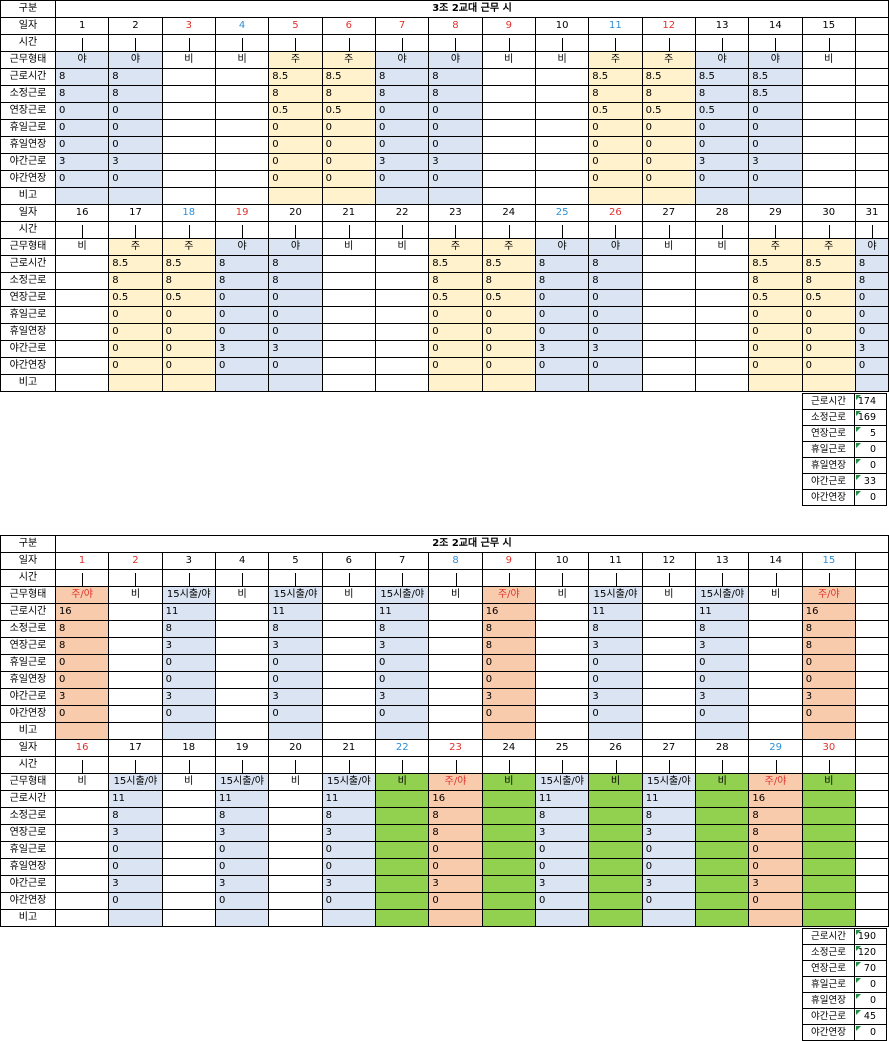 This screenshot has width=889, height=1041. I want to click on day-number: 14, so click(775, 26).